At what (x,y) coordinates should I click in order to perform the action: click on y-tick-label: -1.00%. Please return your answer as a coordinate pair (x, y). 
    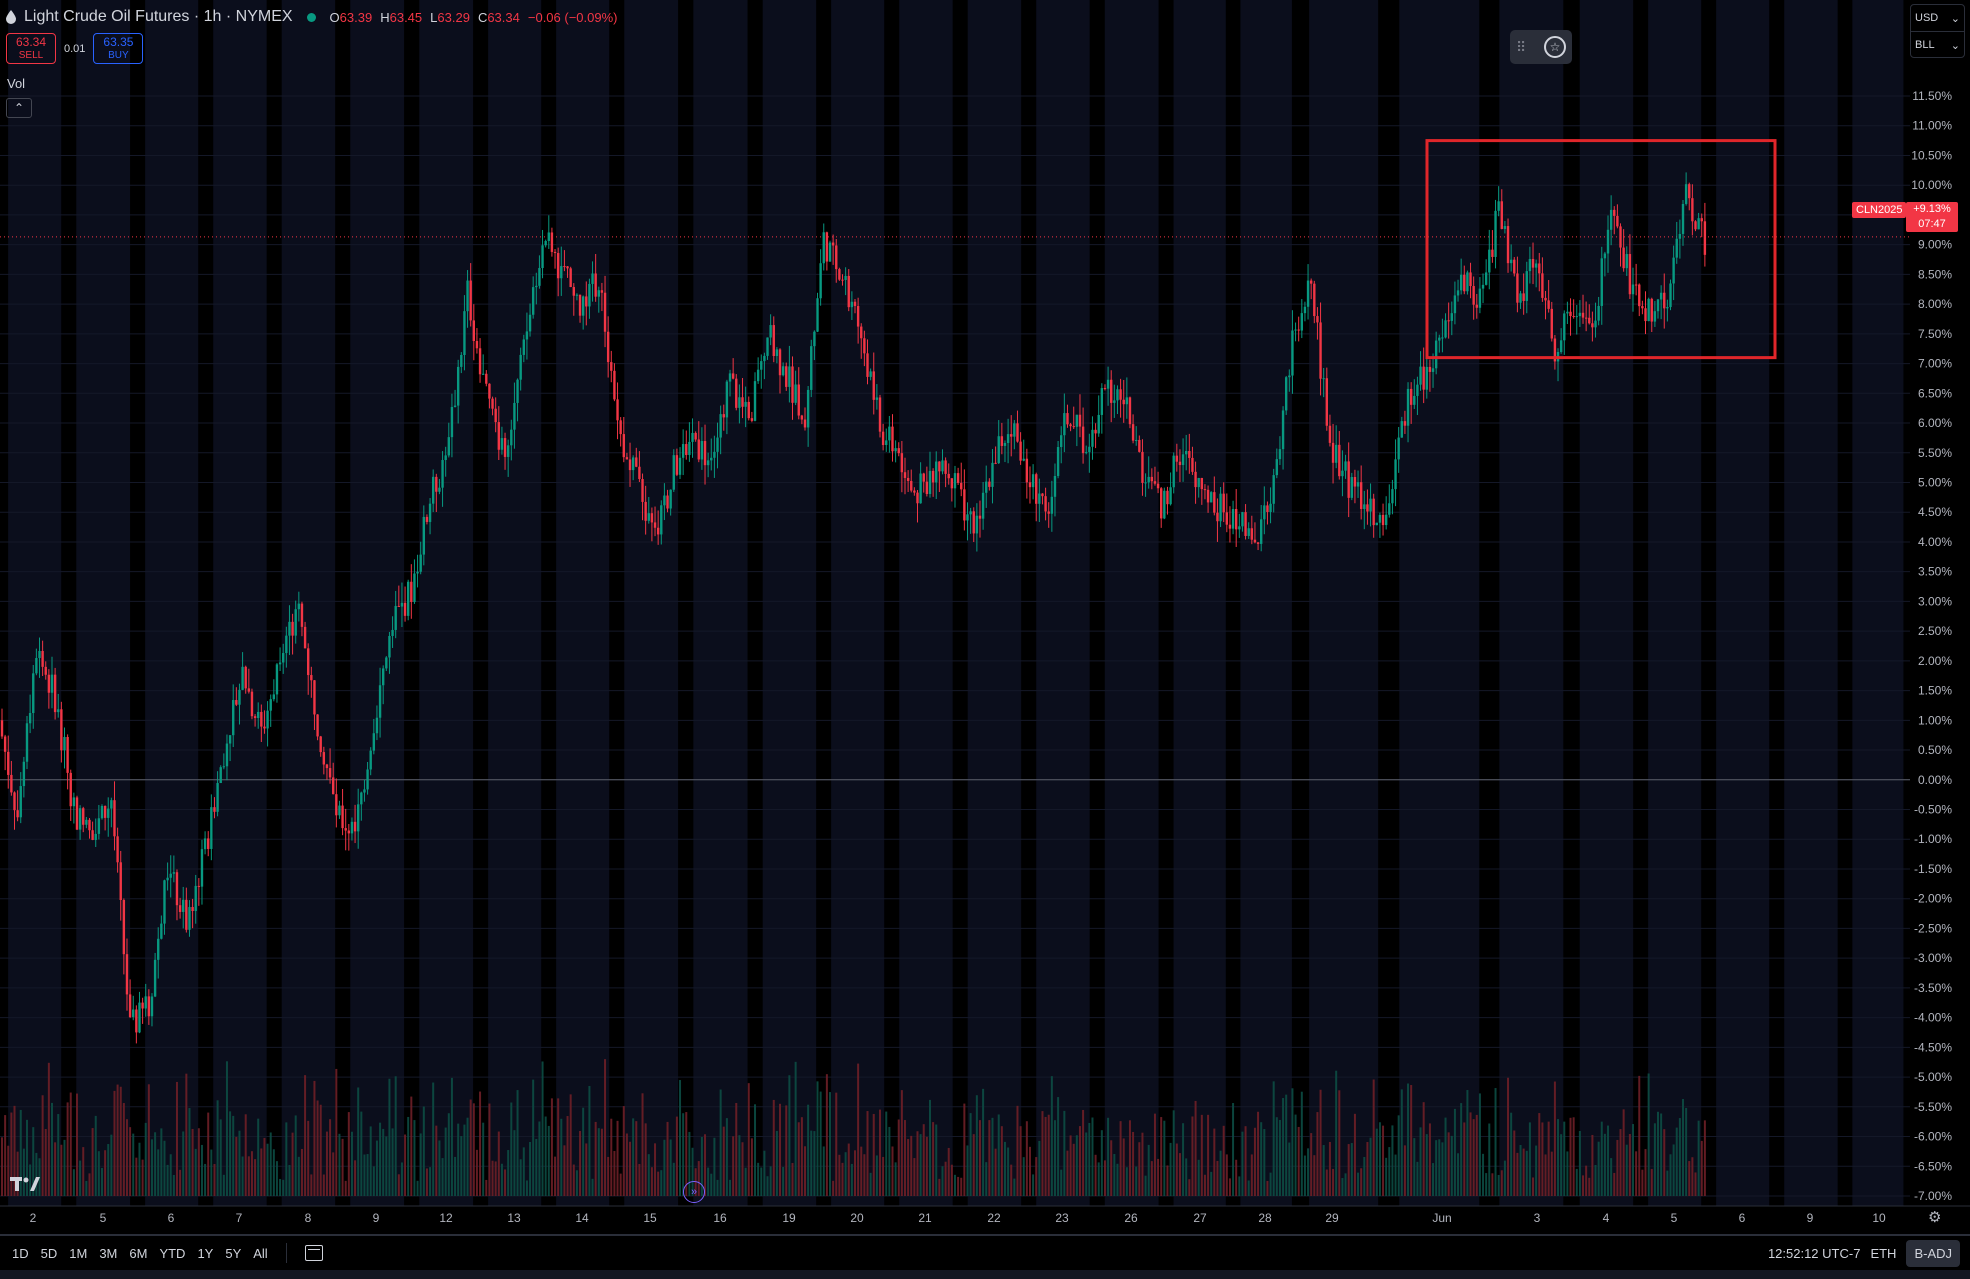
    Looking at the image, I should click on (1933, 839).